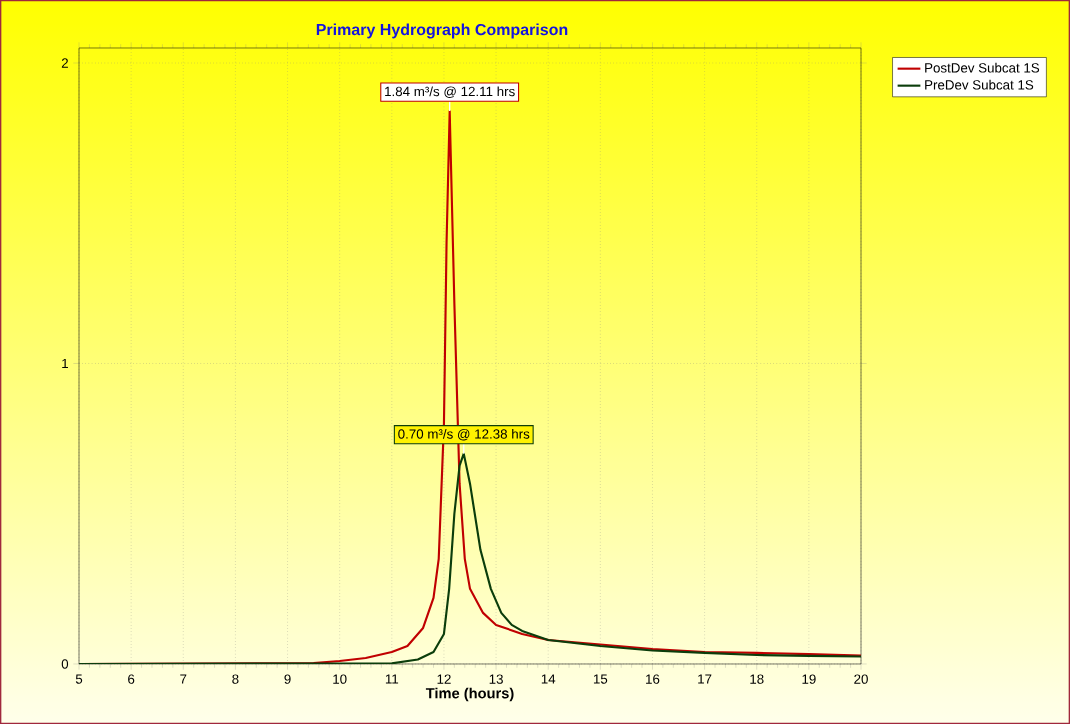 Image resolution: width=1070 pixels, height=724 pixels. What do you see at coordinates (64, 63) in the screenshot?
I see `y-tick-label: 2` at bounding box center [64, 63].